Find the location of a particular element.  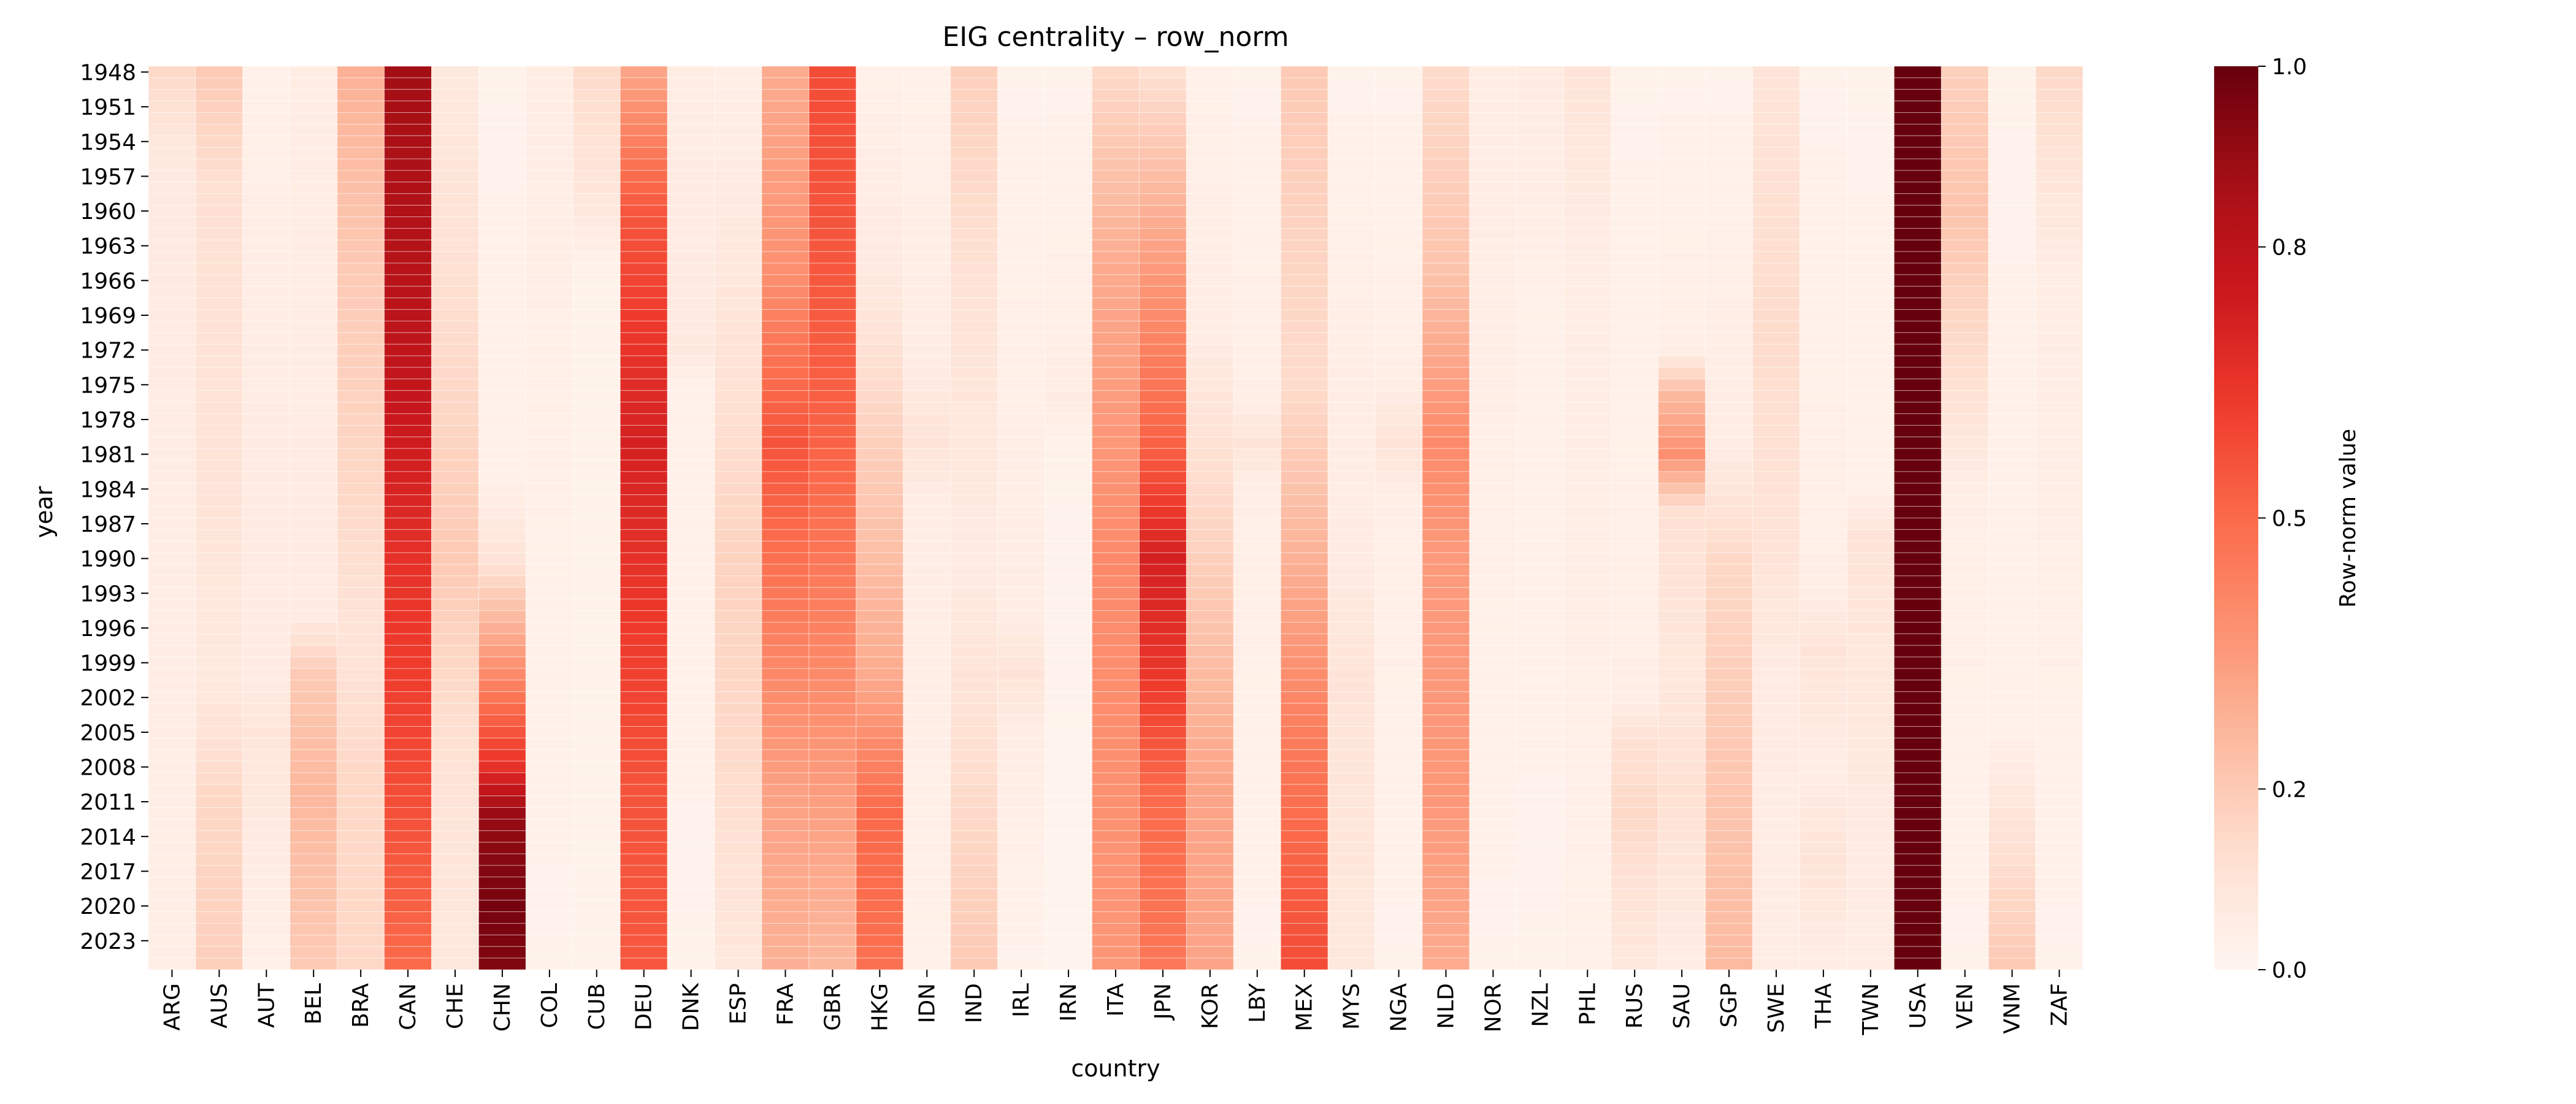

country-tick-label: IDN is located at coordinates (927, 1003).